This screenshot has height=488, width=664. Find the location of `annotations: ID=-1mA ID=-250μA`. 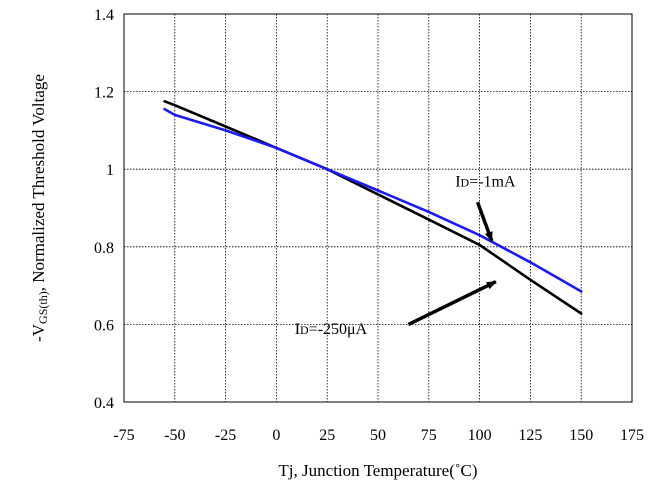

annotations: ID=-1mA ID=-250μA is located at coordinates (405, 256).